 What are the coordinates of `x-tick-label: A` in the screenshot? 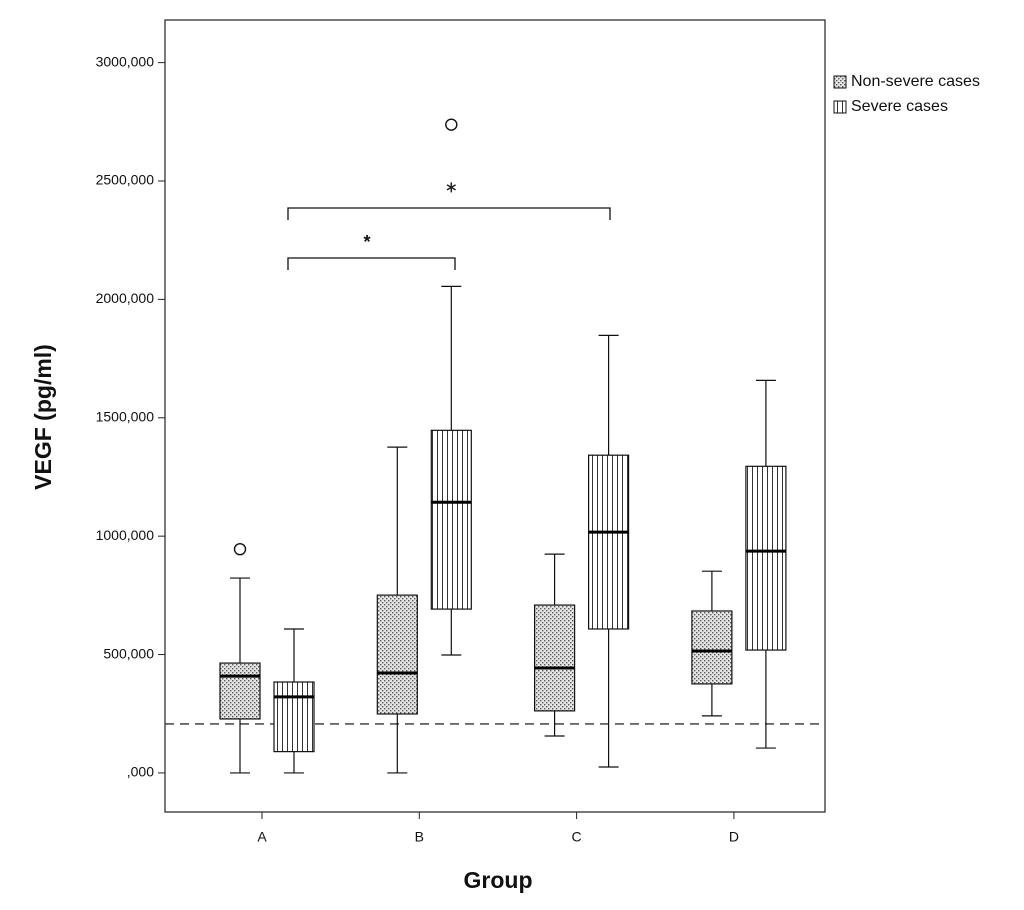 It's located at (262, 837).